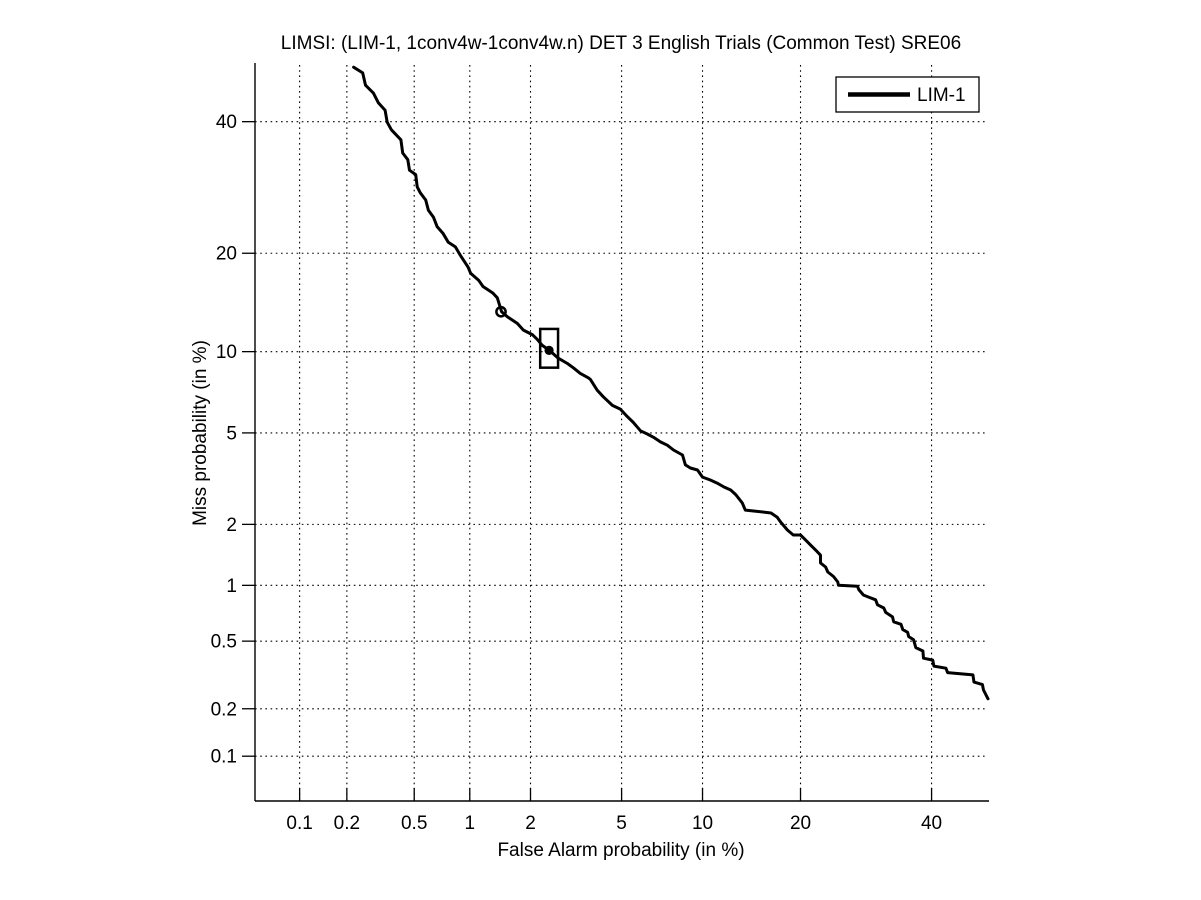 This screenshot has height=900, width=1201. Describe the element at coordinates (200, 433) in the screenshot. I see `y-axis-label: Miss probability (in %)` at that location.